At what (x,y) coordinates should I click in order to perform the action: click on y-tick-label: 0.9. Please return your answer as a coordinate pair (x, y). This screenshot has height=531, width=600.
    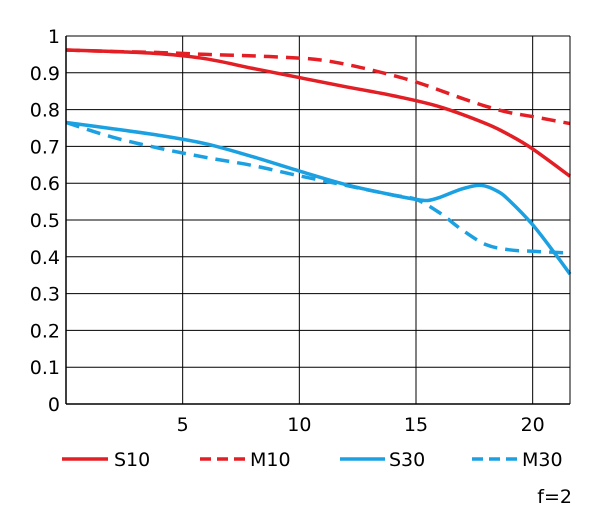
    Looking at the image, I should click on (45, 74).